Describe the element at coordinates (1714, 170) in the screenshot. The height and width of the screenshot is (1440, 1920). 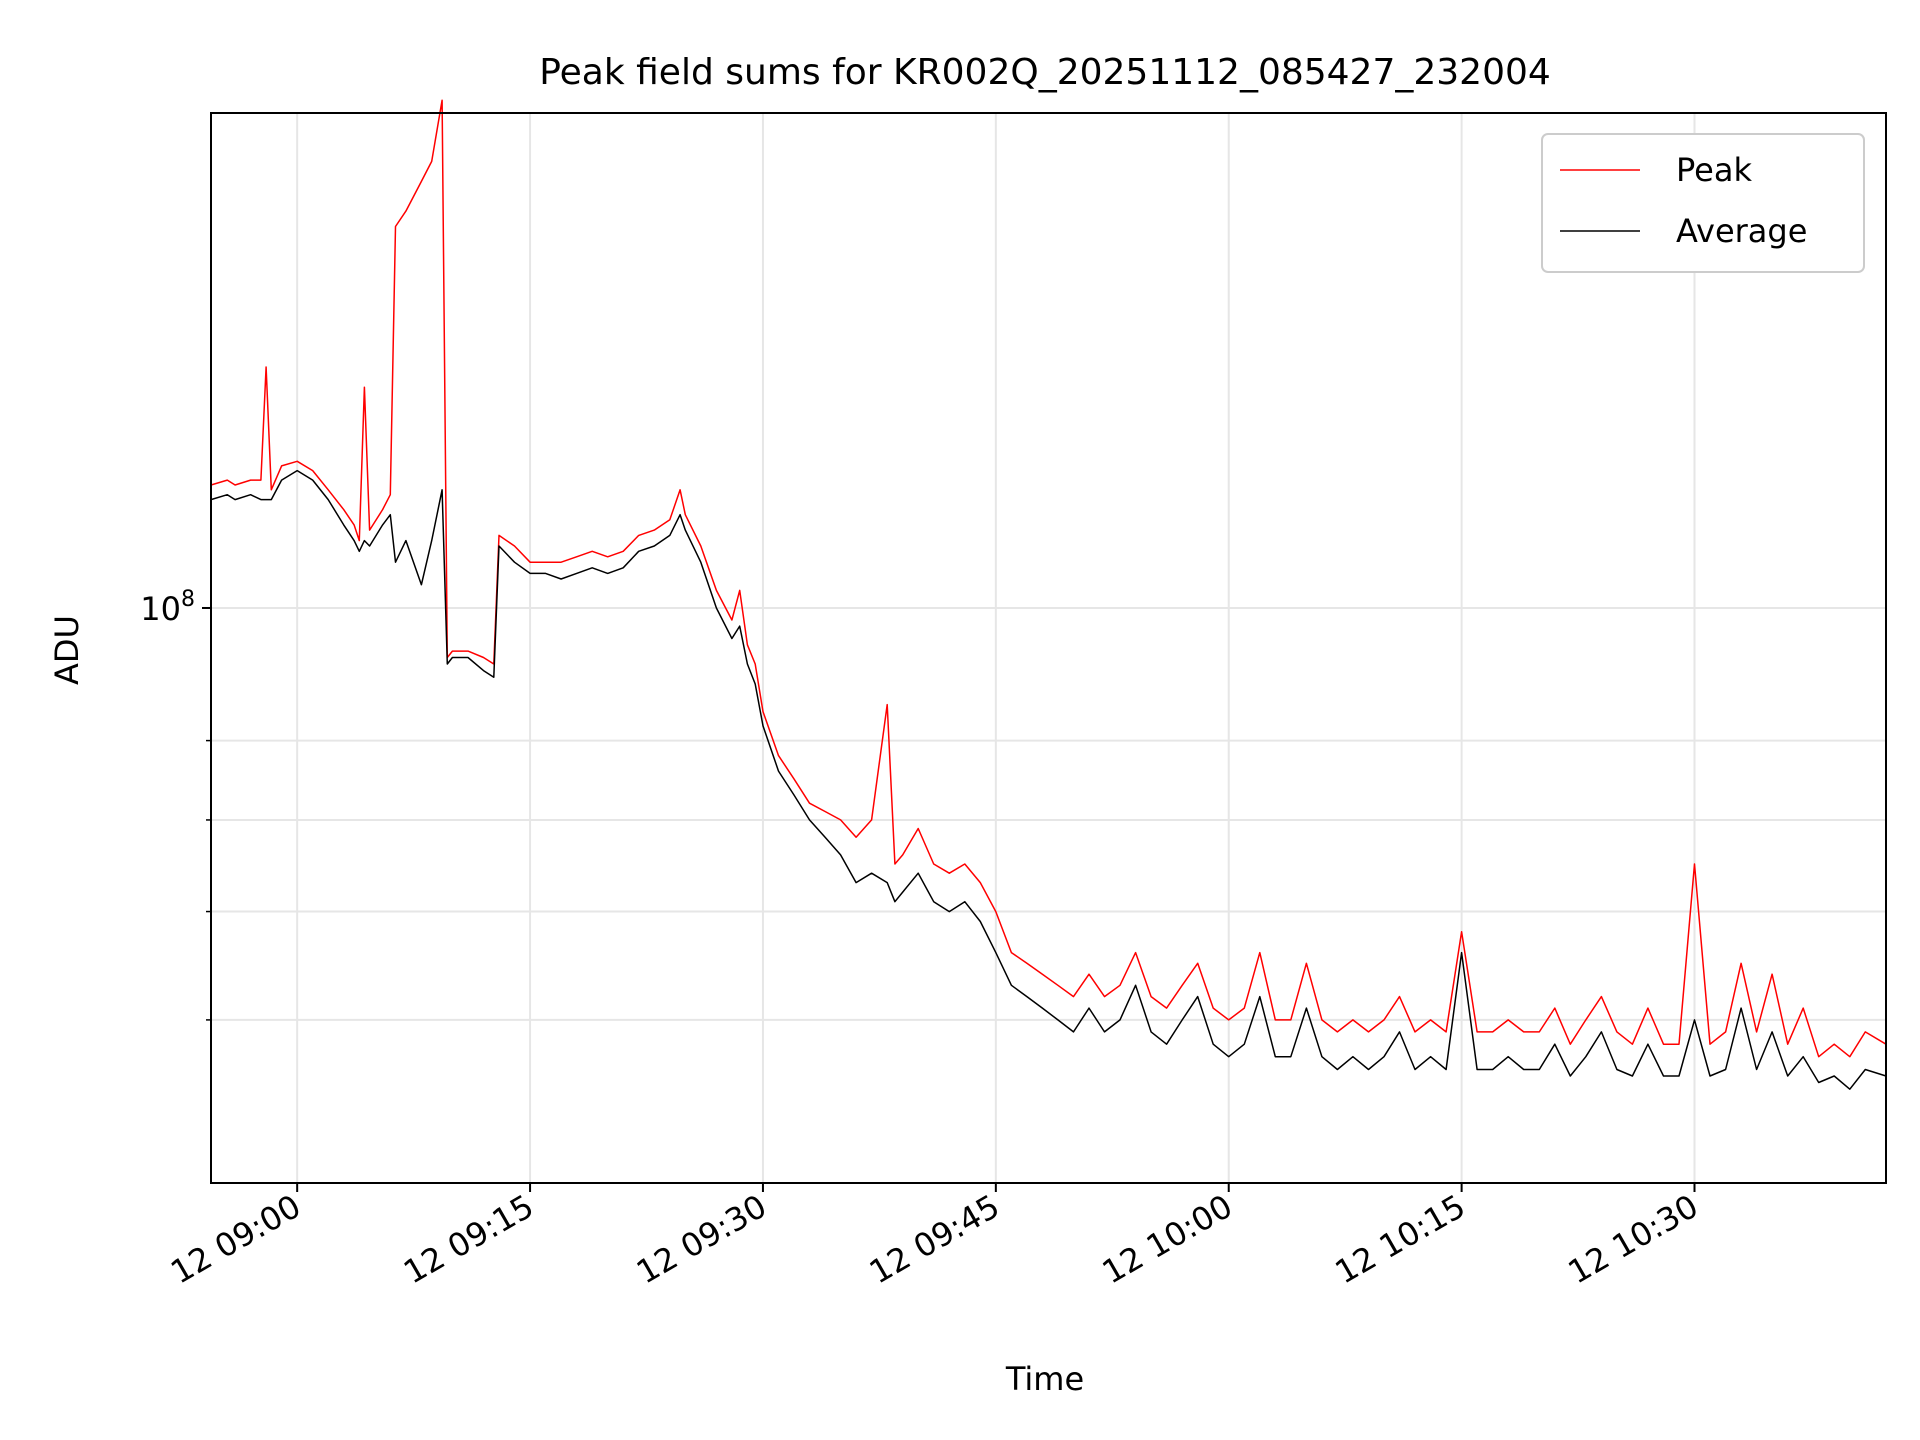
I see `legend-label-peak: Peak` at that location.